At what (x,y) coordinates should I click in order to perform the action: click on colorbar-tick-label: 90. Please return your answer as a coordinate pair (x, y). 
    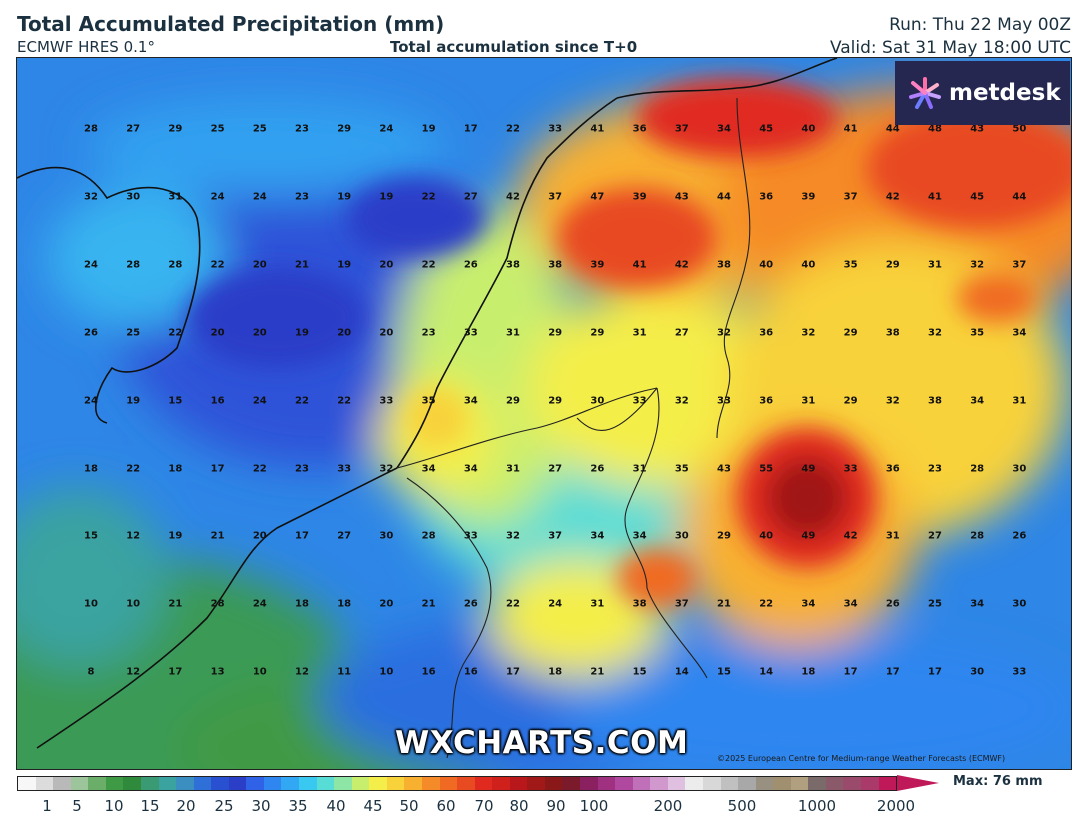
    Looking at the image, I should click on (556, 806).